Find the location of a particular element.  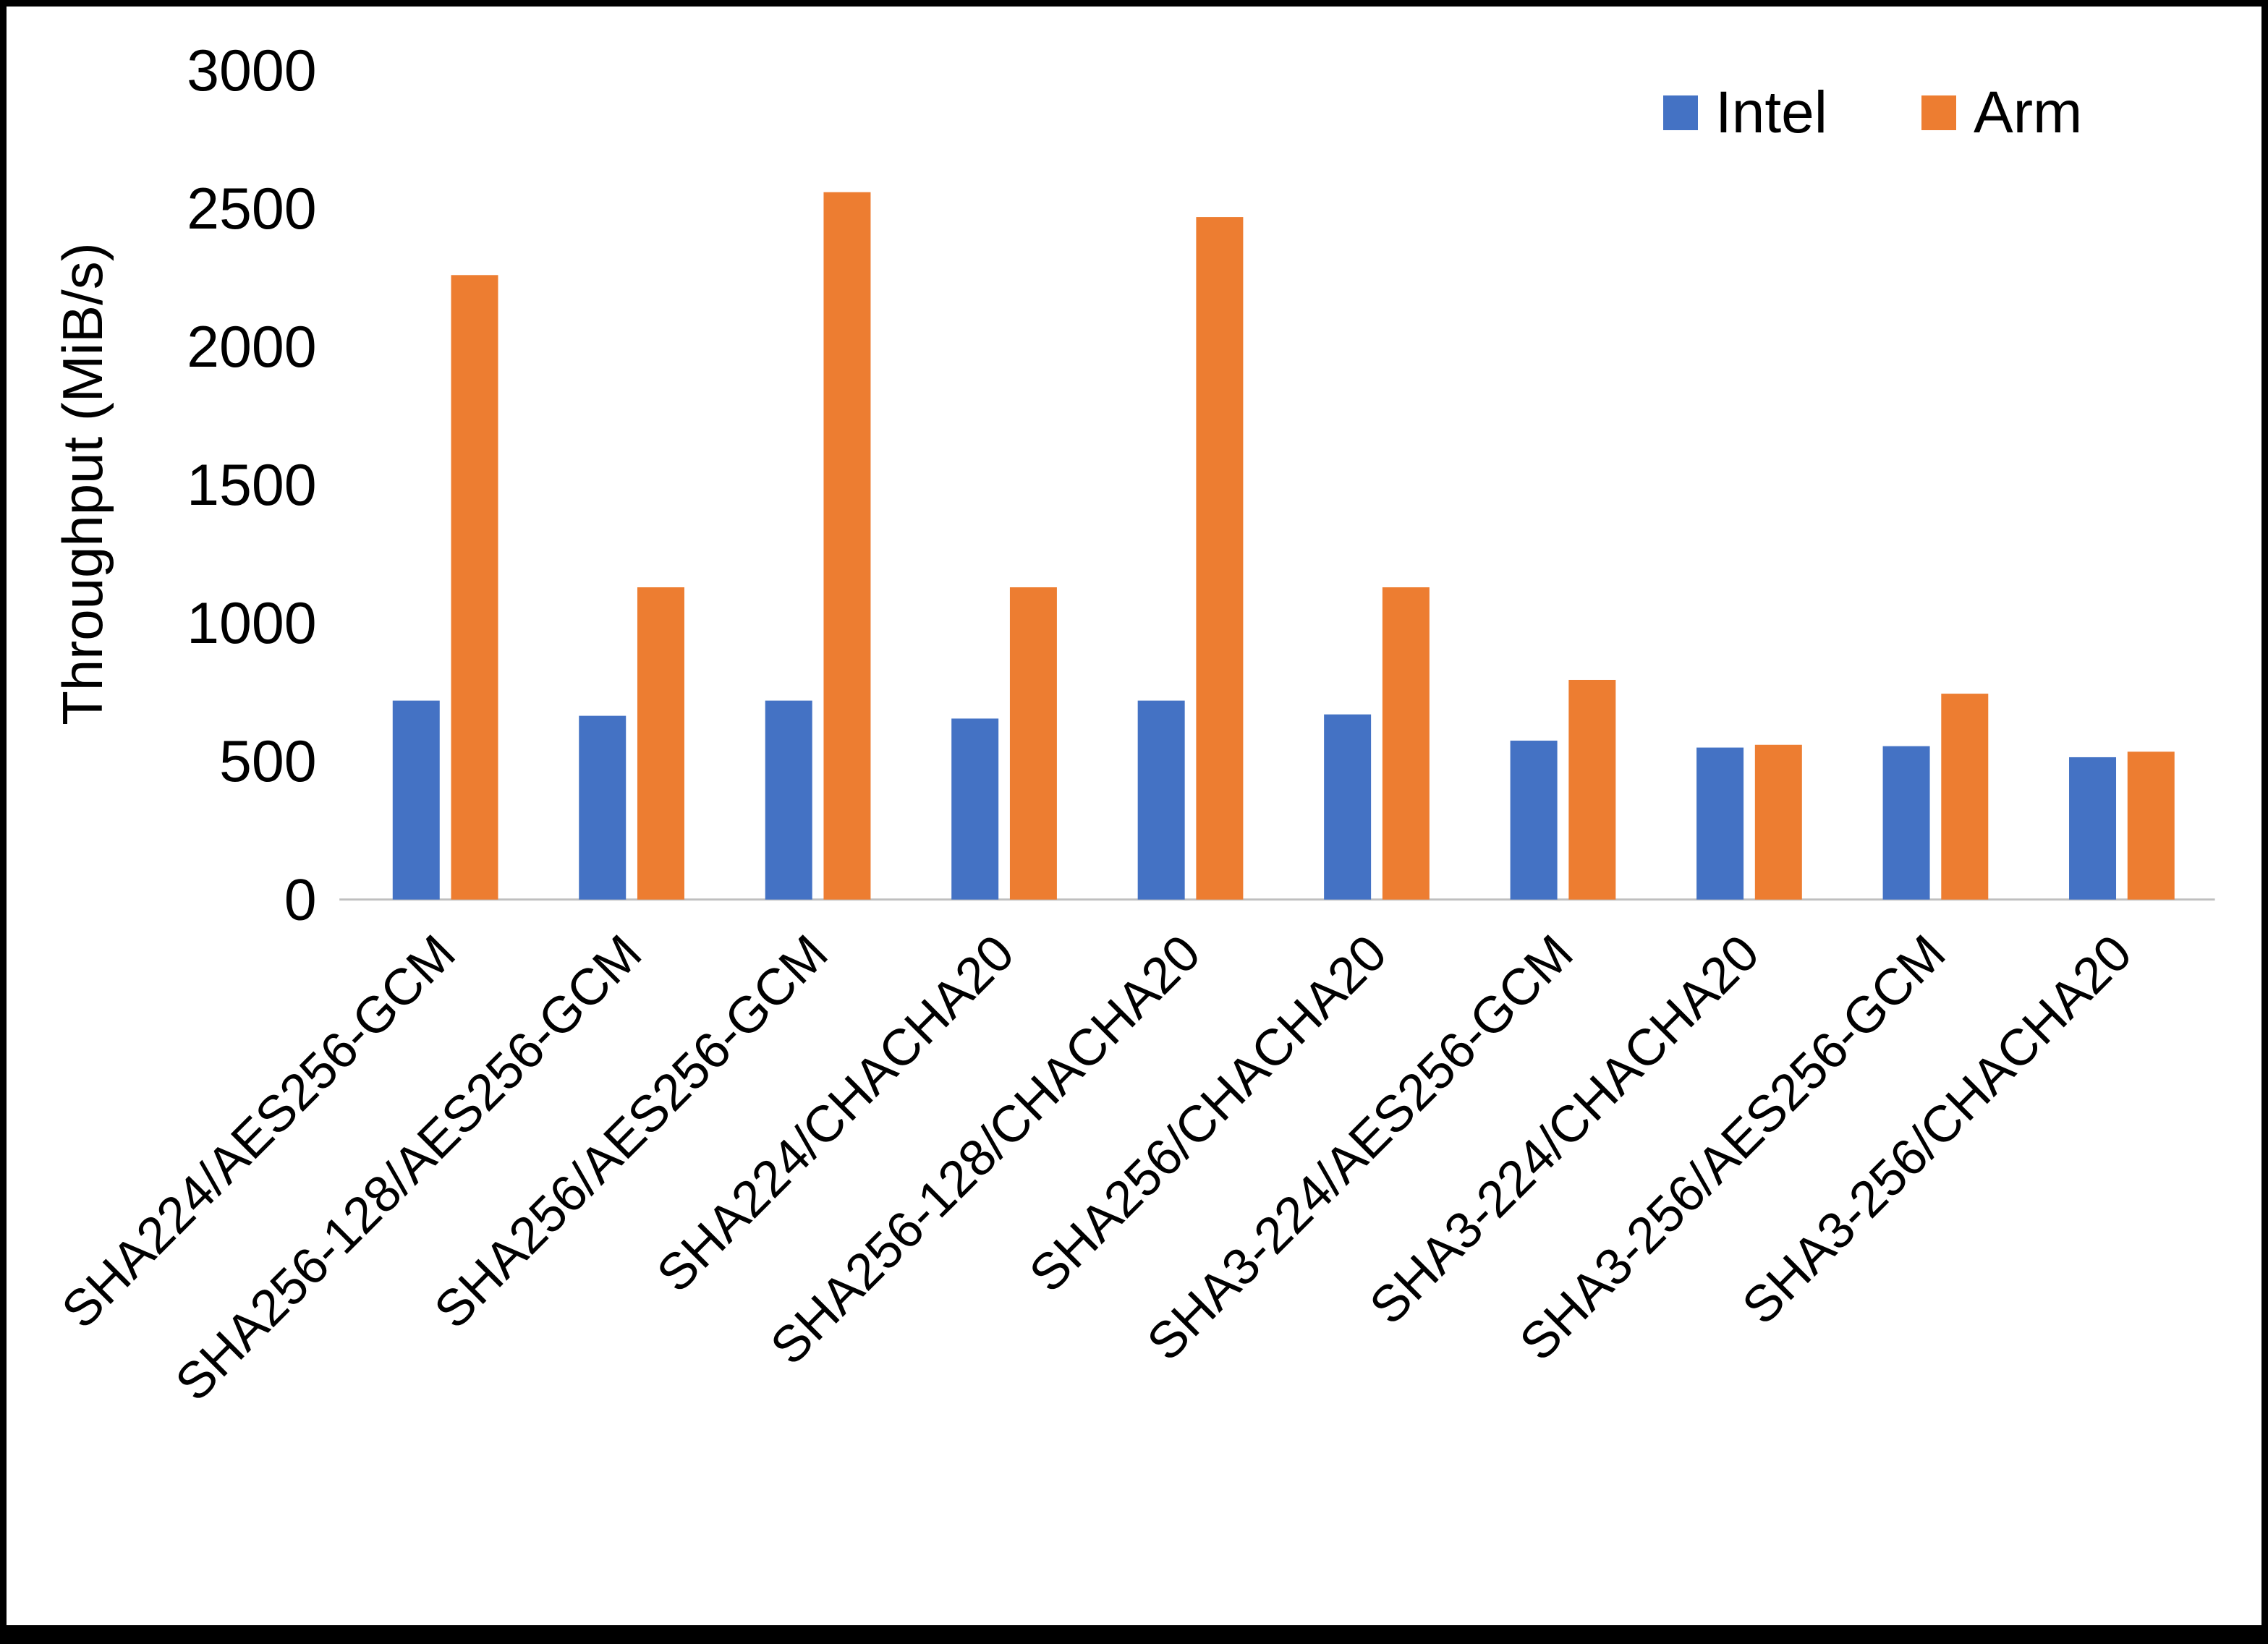

y-tick-label-1500: 1500 is located at coordinates (252, 485).